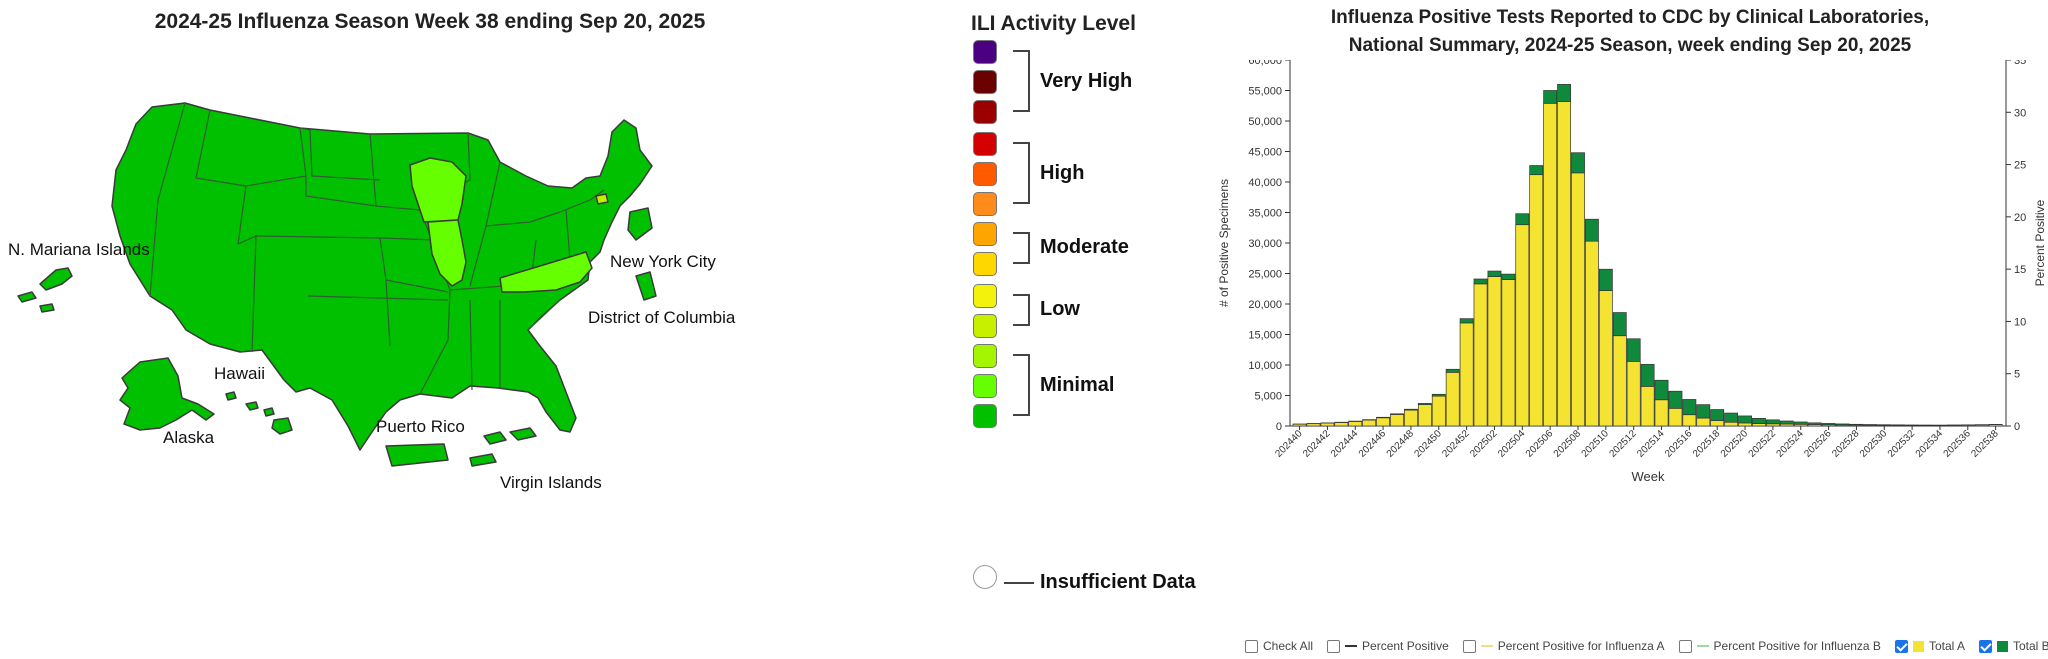 This screenshot has height=659, width=2048. I want to click on x-tick-label: 202514, so click(1651, 444).